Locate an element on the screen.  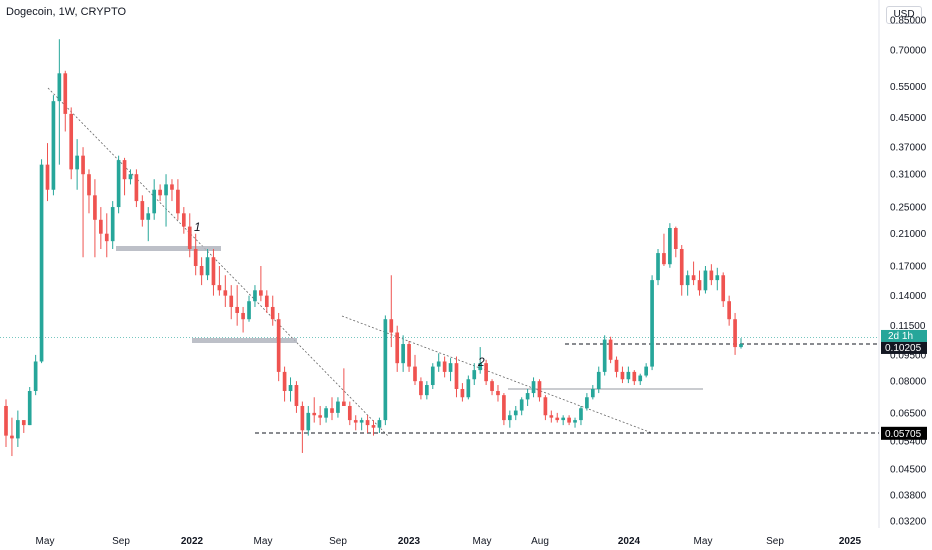
x-tick-label: 2024 is located at coordinates (629, 541).